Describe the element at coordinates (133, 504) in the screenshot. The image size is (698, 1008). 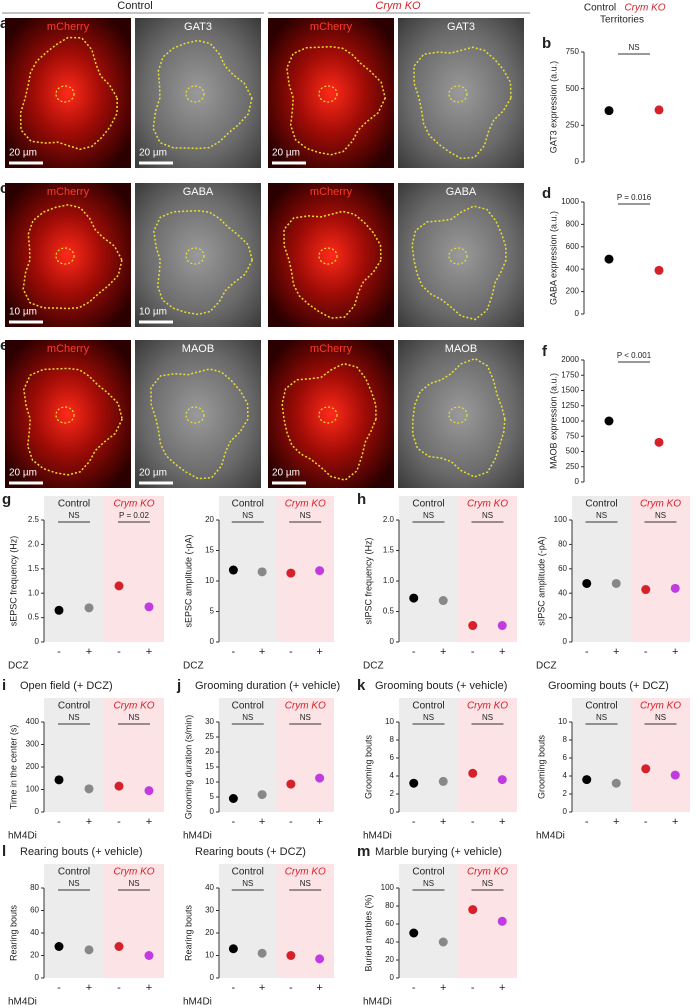
I see `group-label: Crym KO` at that location.